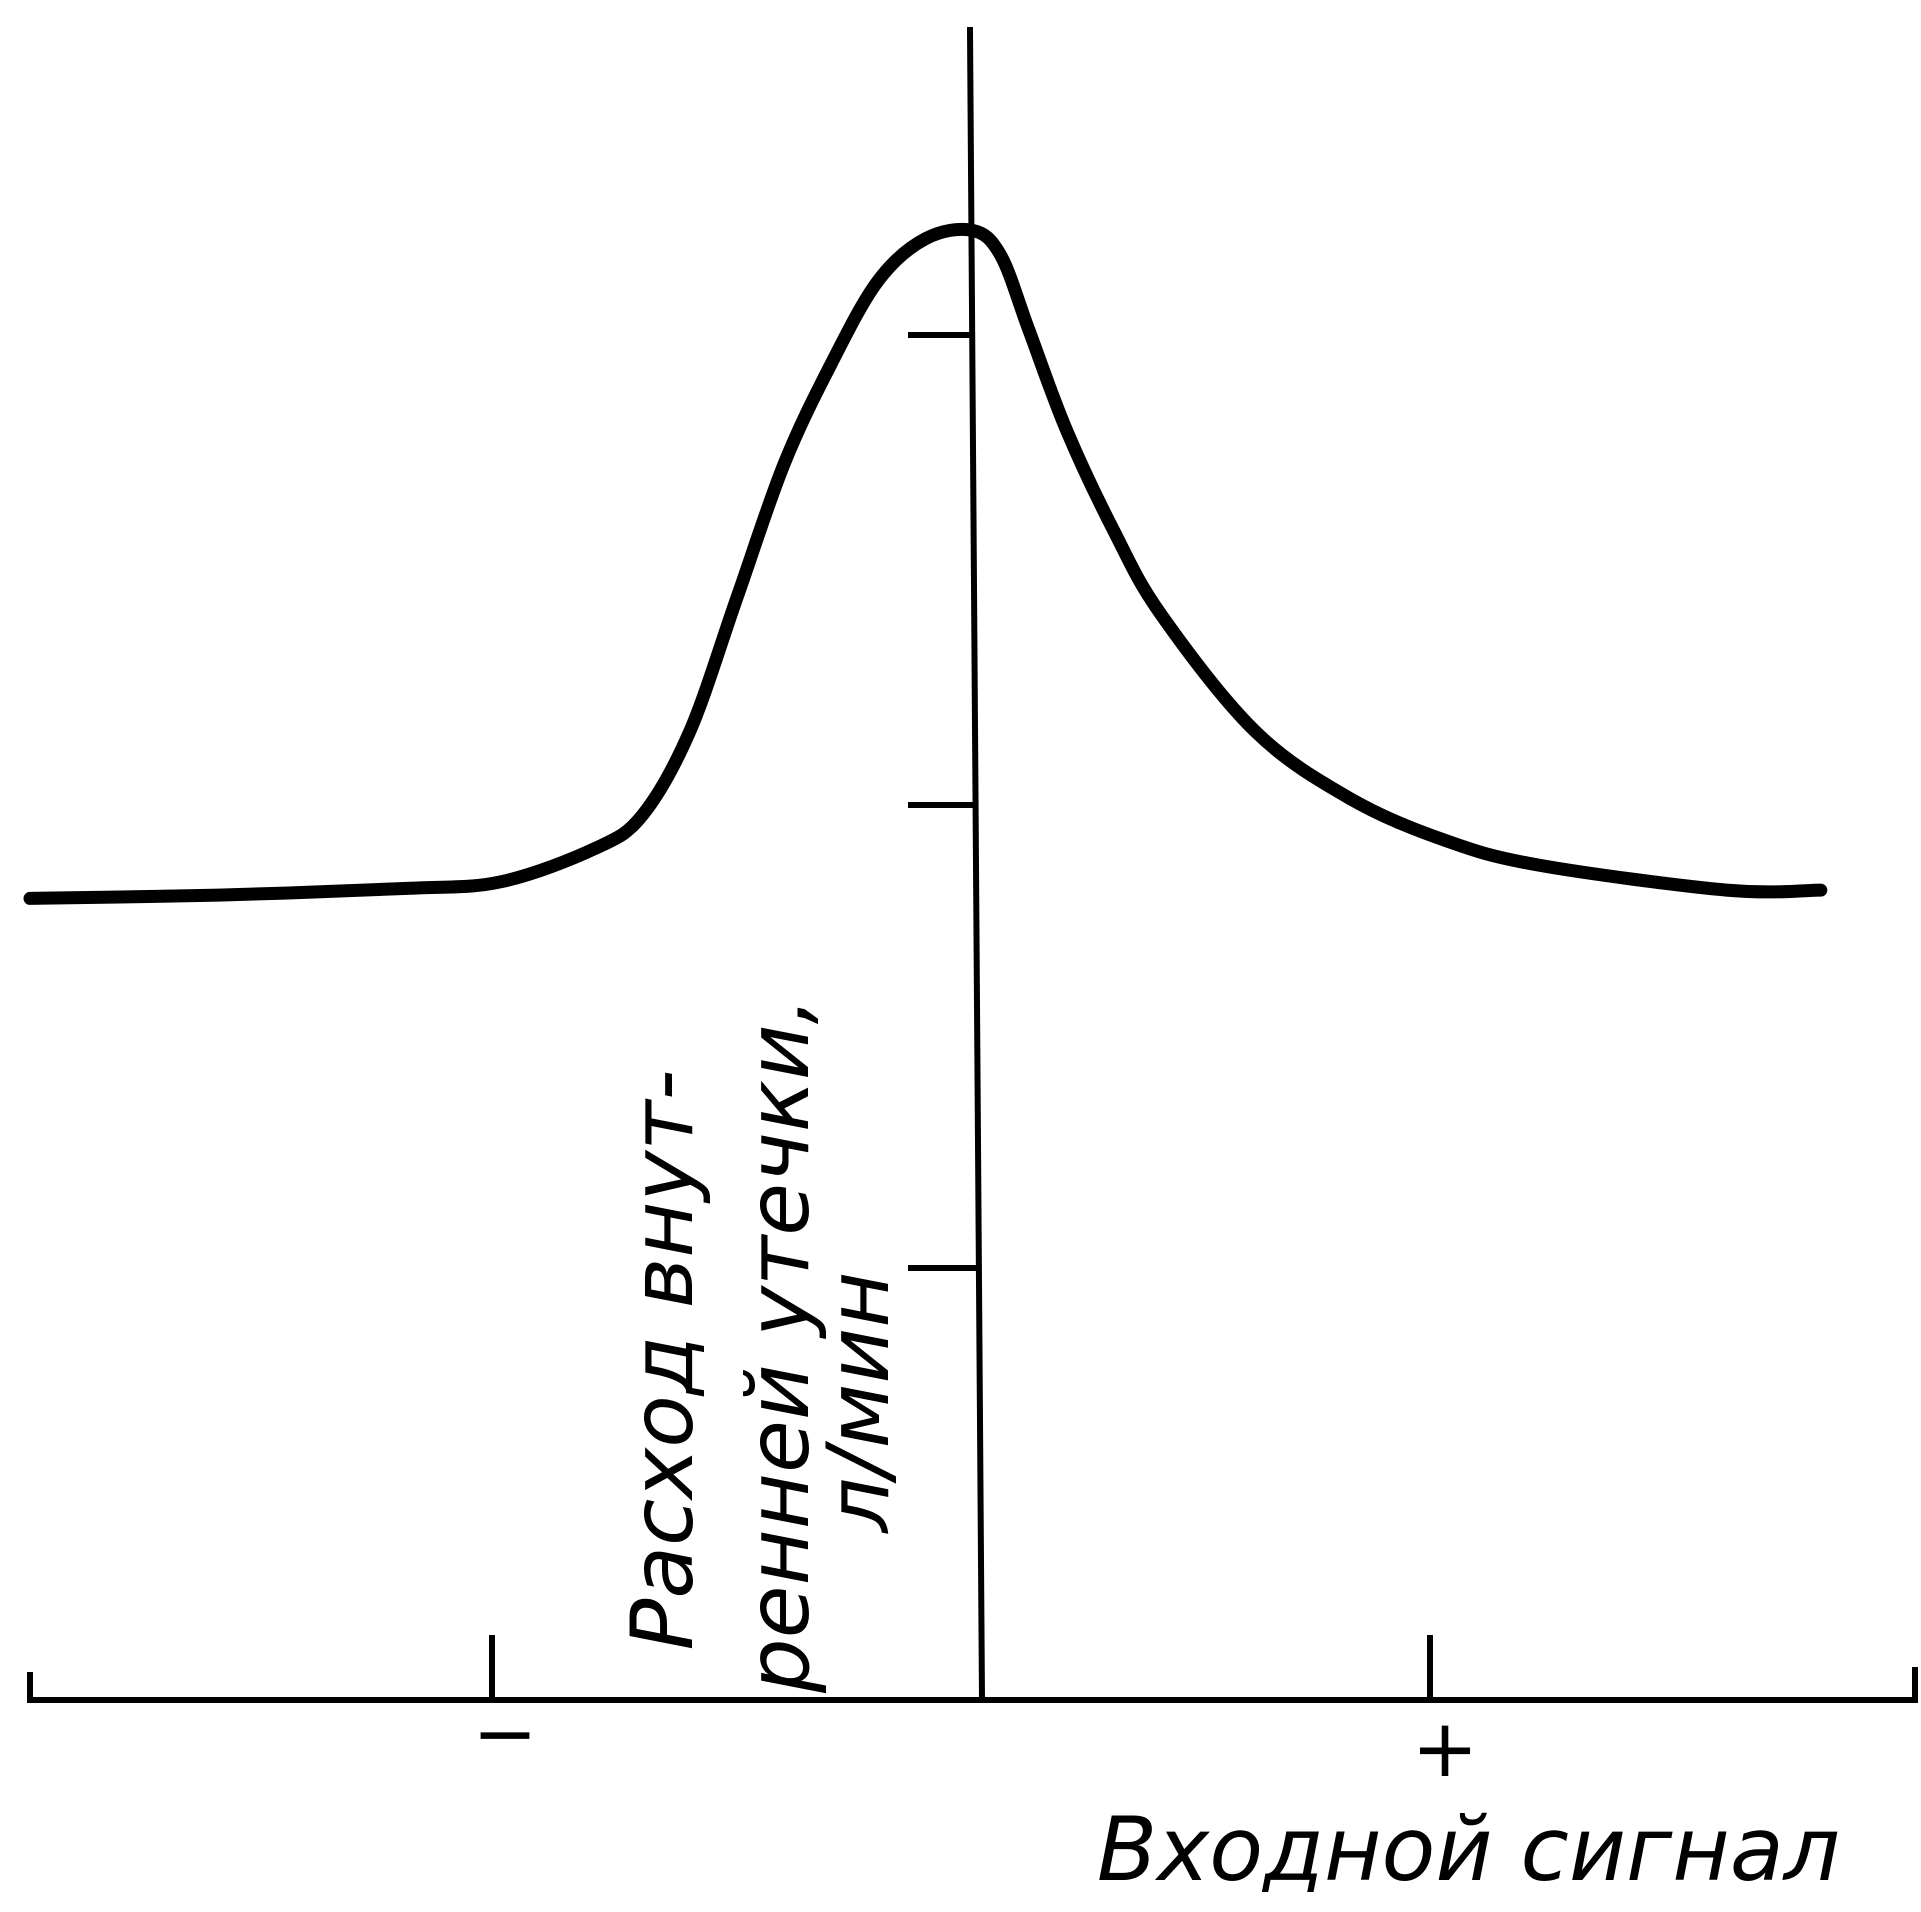 This screenshot has height=1912, width=1921. What do you see at coordinates (859, 1403) in the screenshot?
I see `y-axis-label-line-3: л/мин` at bounding box center [859, 1403].